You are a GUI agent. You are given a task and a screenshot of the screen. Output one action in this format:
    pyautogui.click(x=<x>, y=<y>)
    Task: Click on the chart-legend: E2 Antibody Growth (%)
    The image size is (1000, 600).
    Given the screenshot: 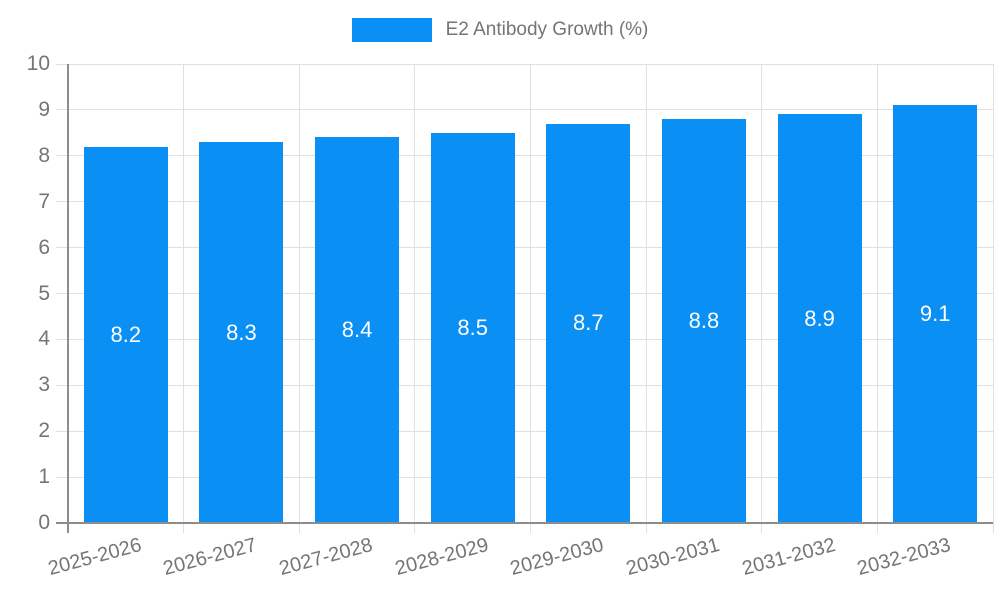 What is the action you would take?
    pyautogui.click(x=500, y=30)
    